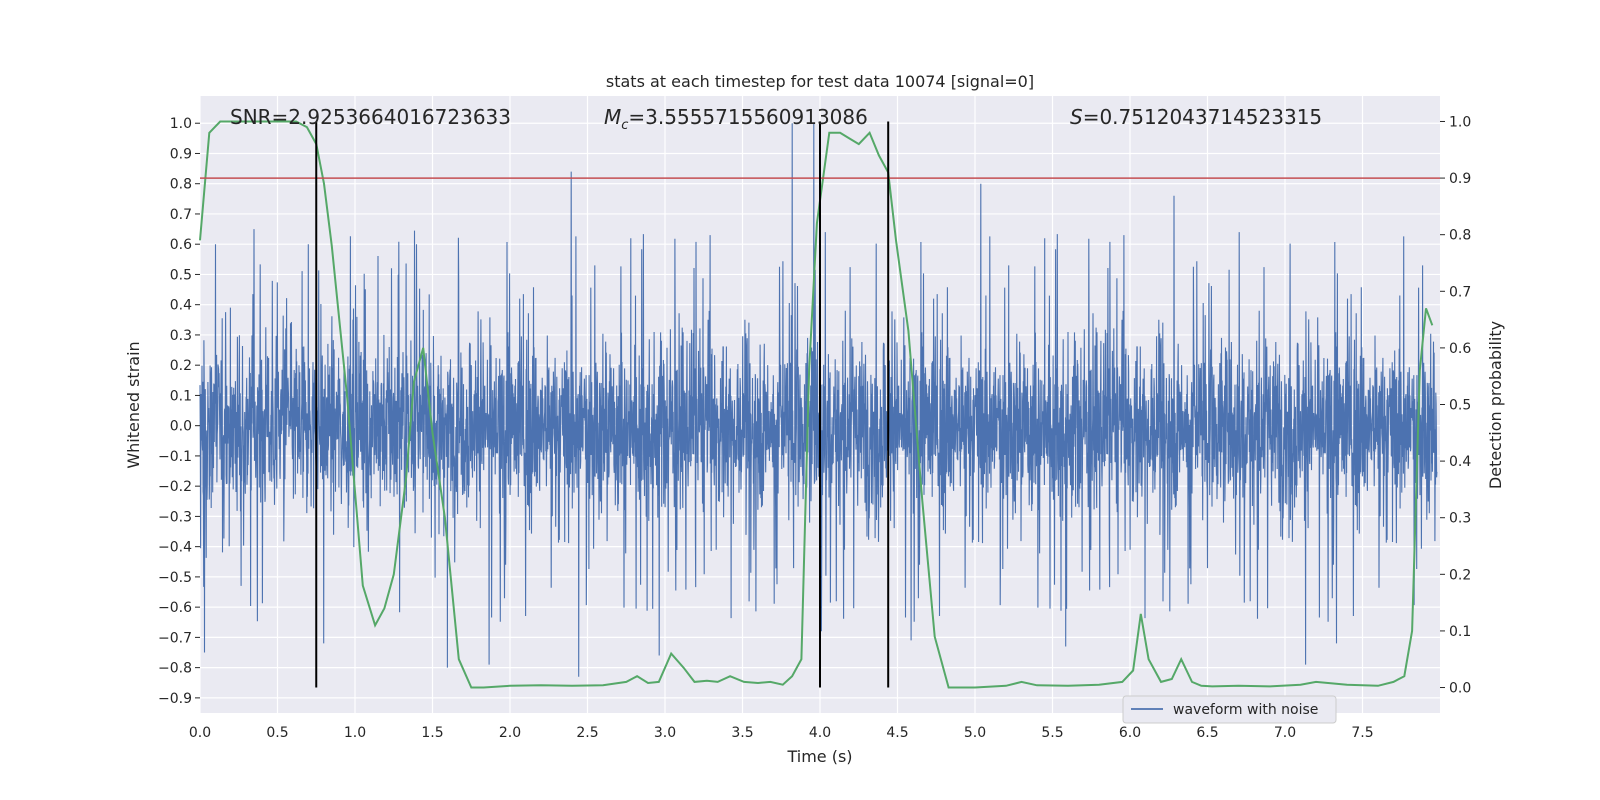 Image resolution: width=1600 pixels, height=800 pixels. I want to click on x-tick-label: 4.5, so click(897, 733).